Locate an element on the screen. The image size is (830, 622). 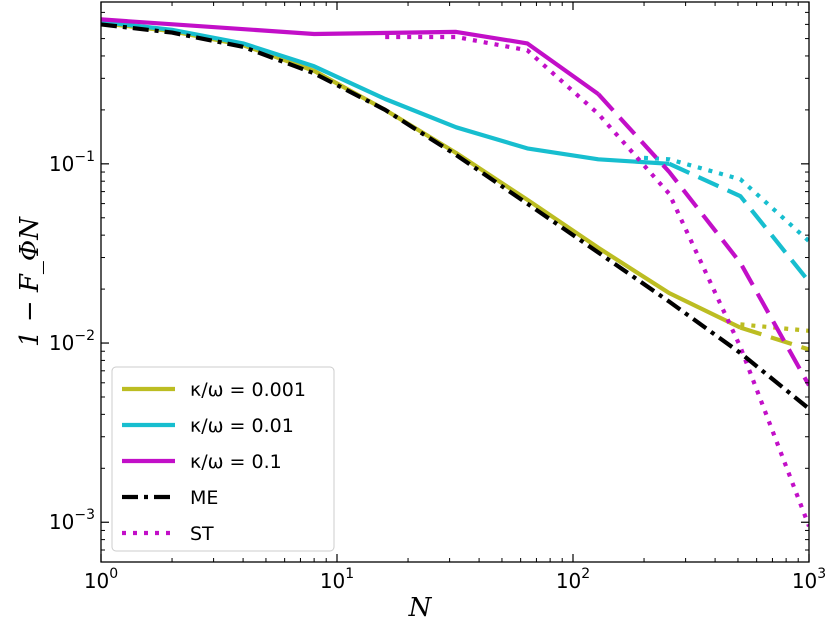
series-line-0-1-me-solid is located at coordinates (350, 56).